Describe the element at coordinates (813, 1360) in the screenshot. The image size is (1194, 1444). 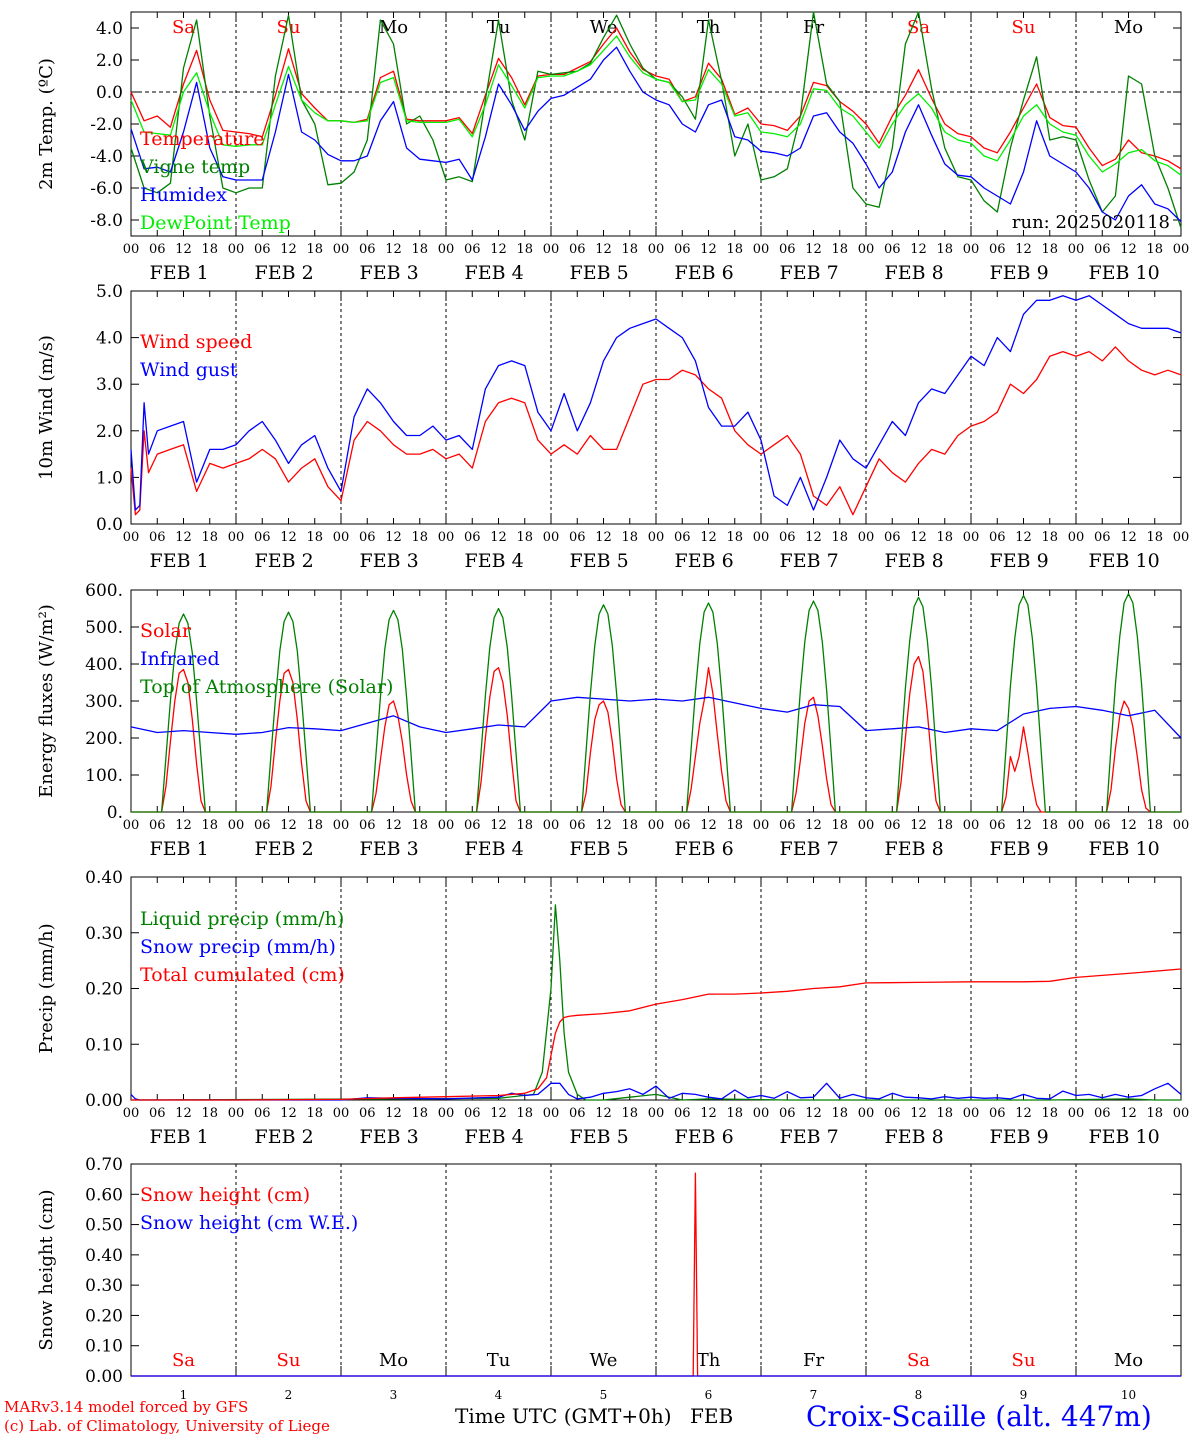
I see `weekday-label: Fr` at that location.